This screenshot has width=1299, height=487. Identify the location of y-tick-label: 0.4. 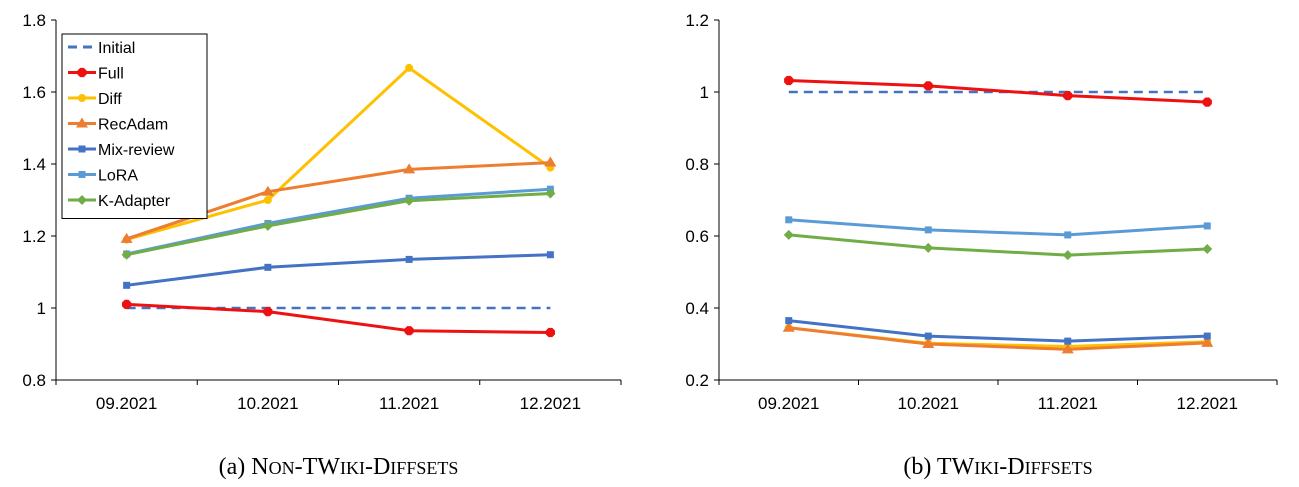
(697, 308).